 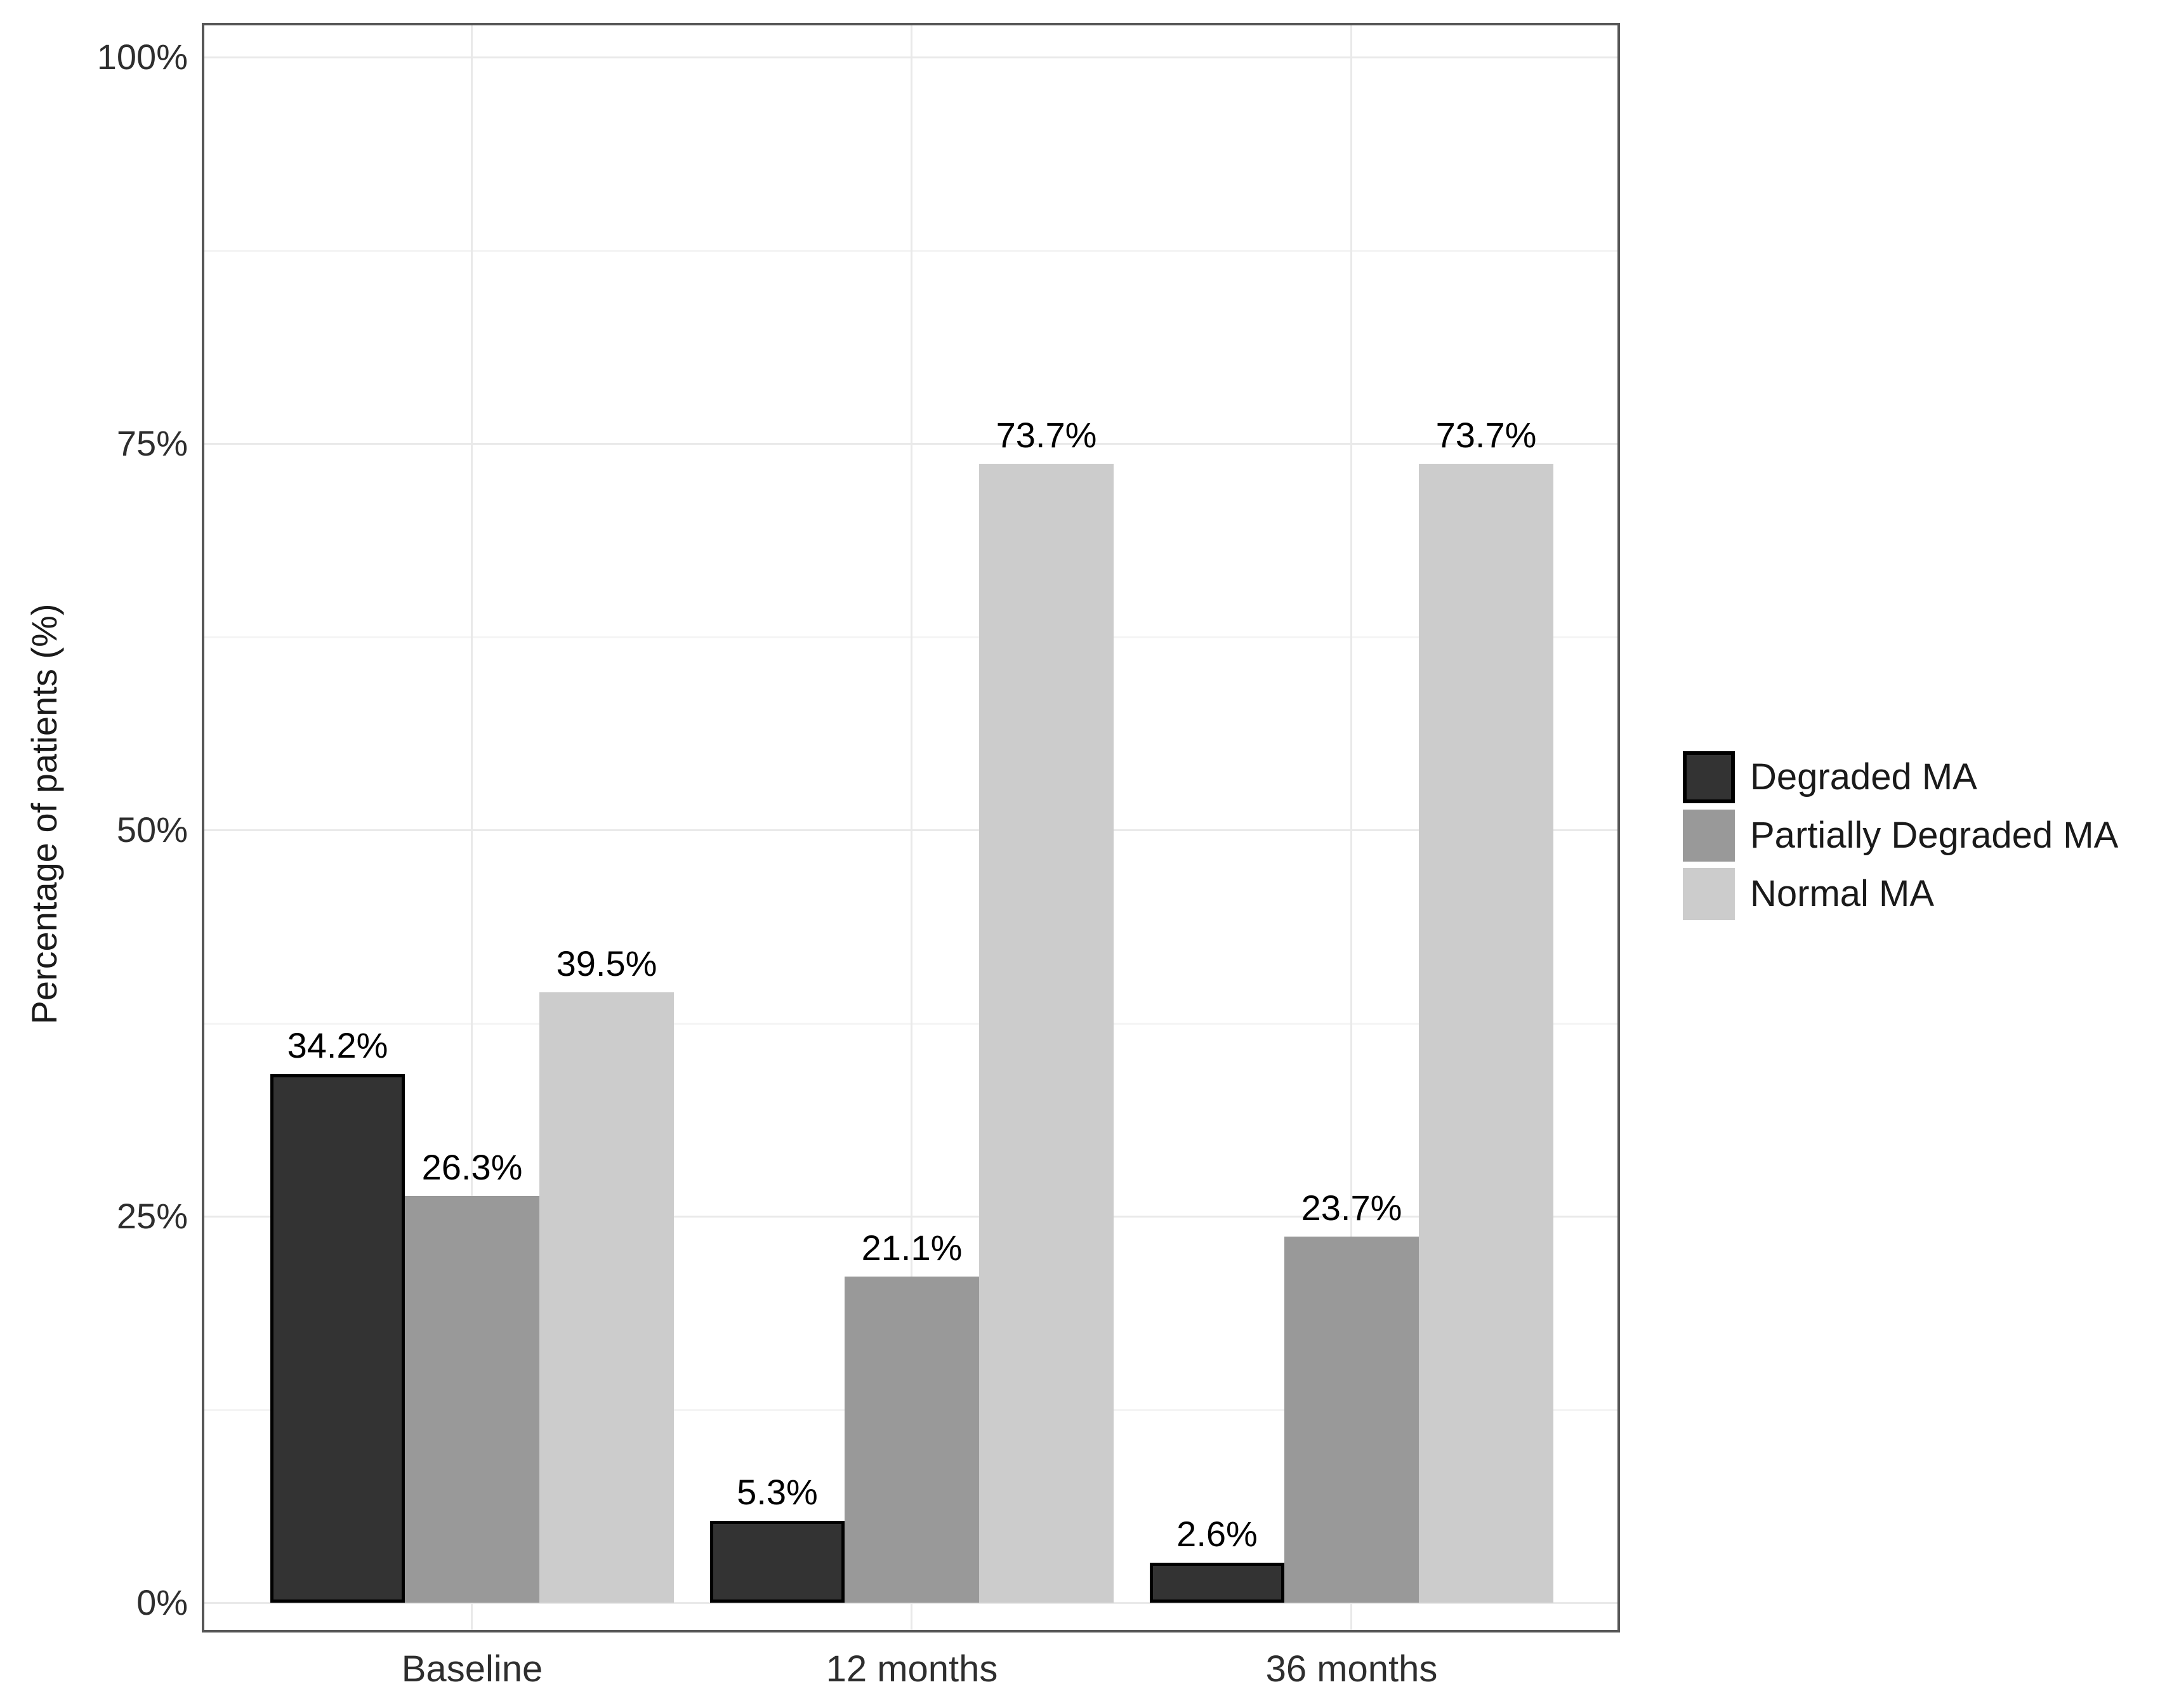 I want to click on value-label-partially-degraded-ma-baseline: 26.3%, so click(x=472, y=1167).